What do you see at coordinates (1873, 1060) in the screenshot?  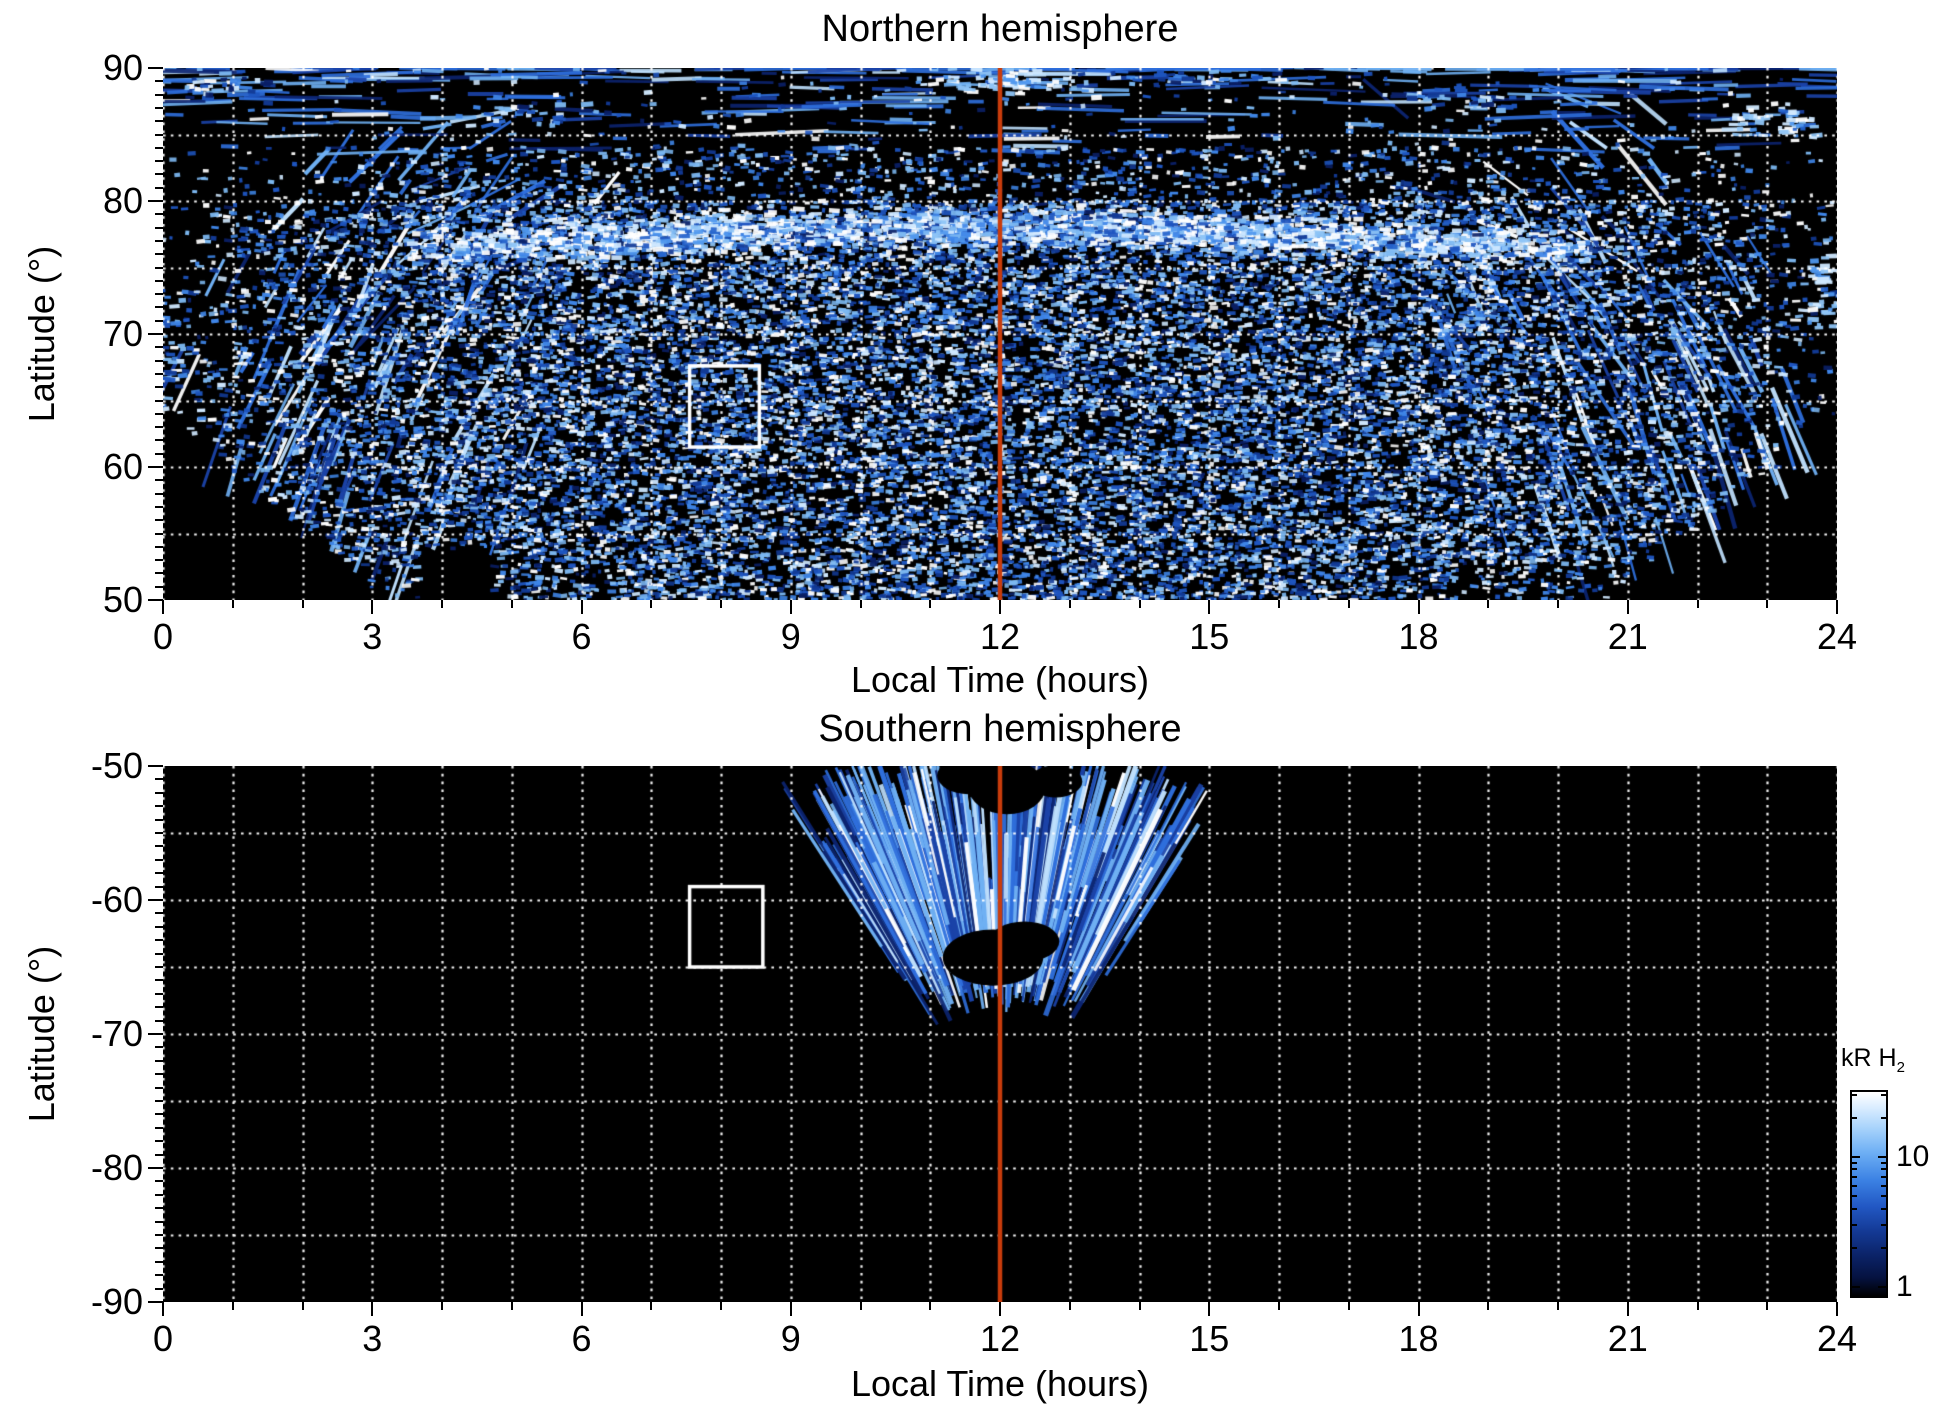 I see `colorbar-title: kR H2` at bounding box center [1873, 1060].